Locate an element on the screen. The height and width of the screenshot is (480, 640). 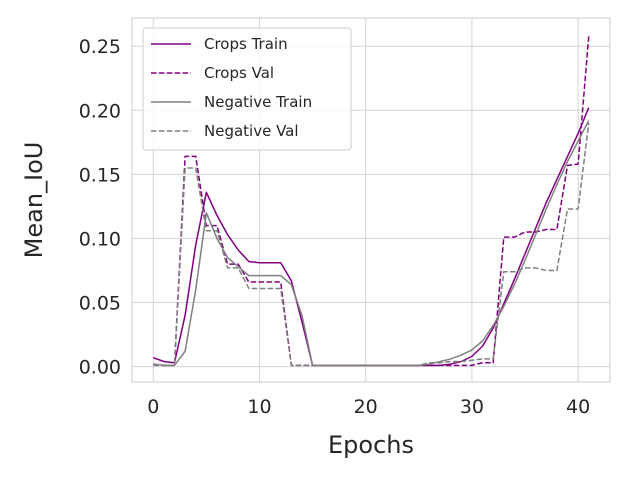
y-tick-label: 0.05 is located at coordinates (100, 304).